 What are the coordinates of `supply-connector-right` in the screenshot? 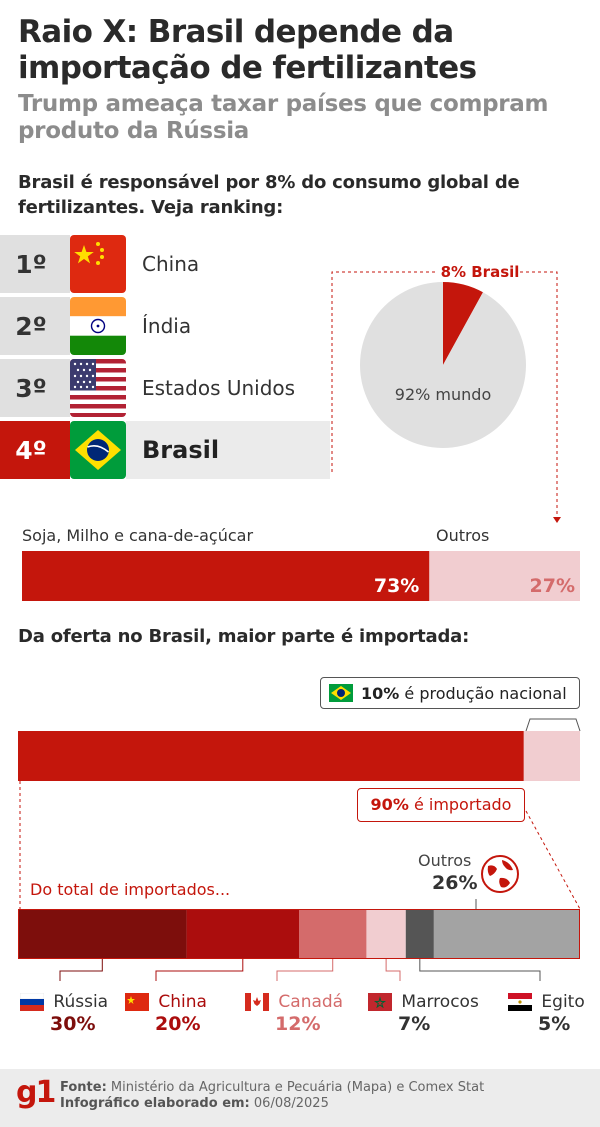 It's located at (553, 859).